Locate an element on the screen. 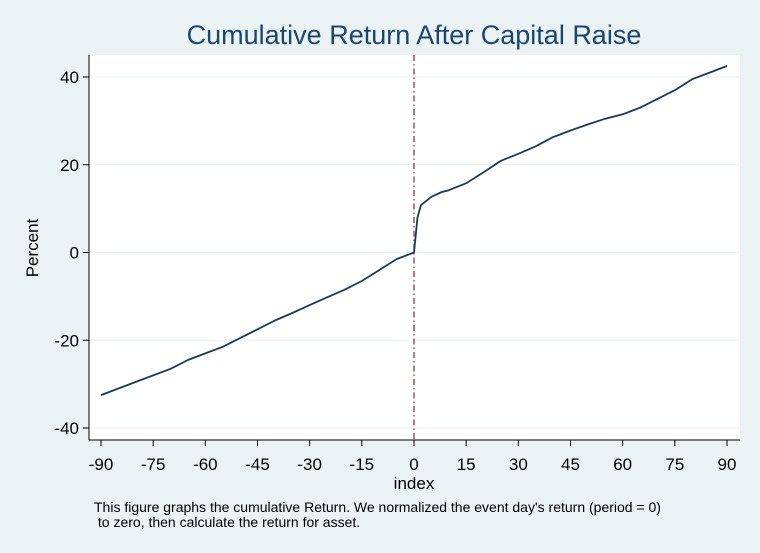 This screenshot has width=760, height=553. x-tick-label: -90 is located at coordinates (101, 464).